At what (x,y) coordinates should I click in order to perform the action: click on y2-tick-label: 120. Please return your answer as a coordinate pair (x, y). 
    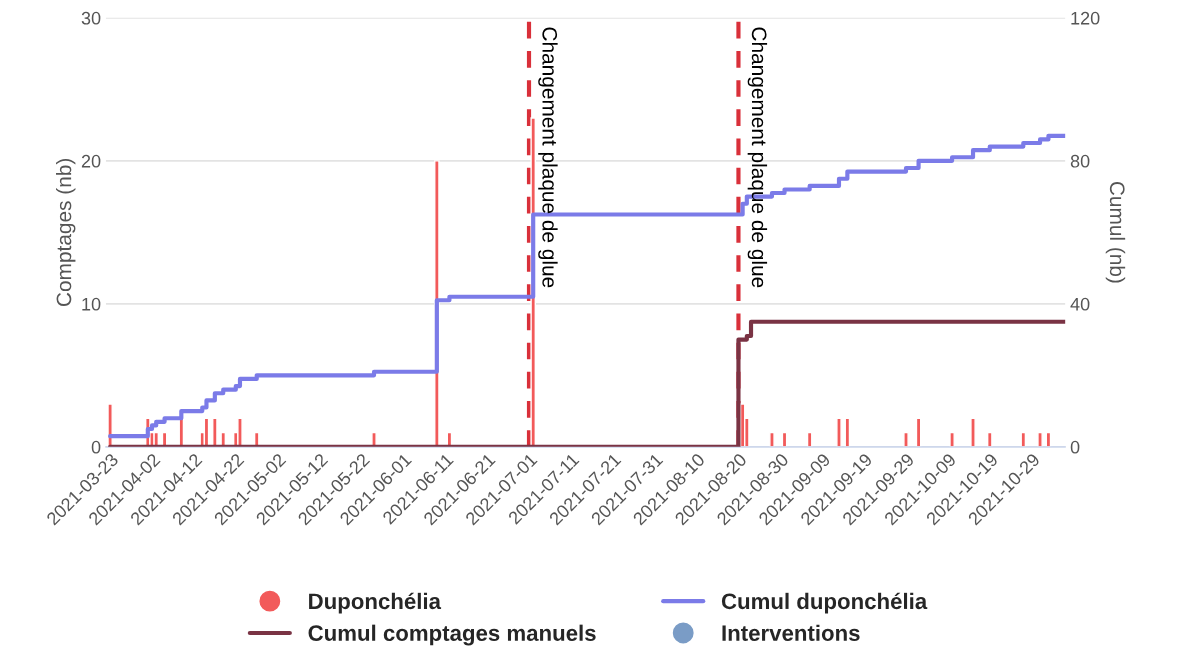
    Looking at the image, I should click on (1085, 18).